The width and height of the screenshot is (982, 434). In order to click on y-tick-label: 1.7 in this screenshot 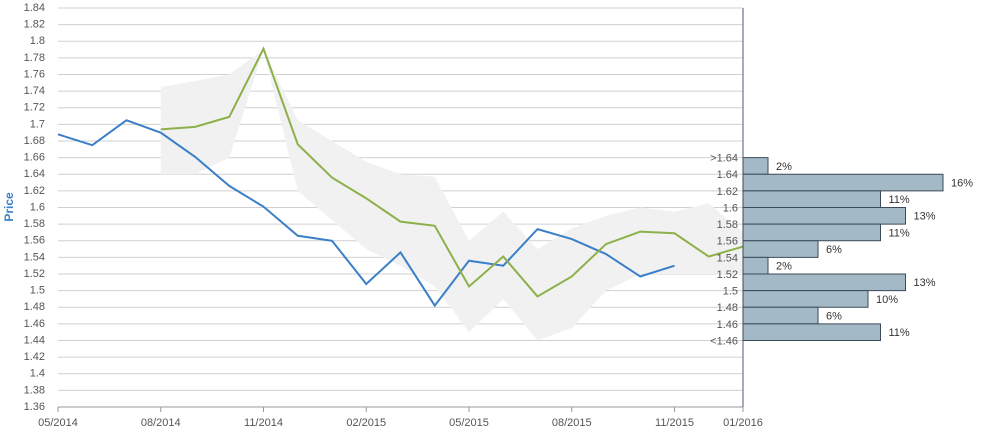, I will do `click(37, 124)`.